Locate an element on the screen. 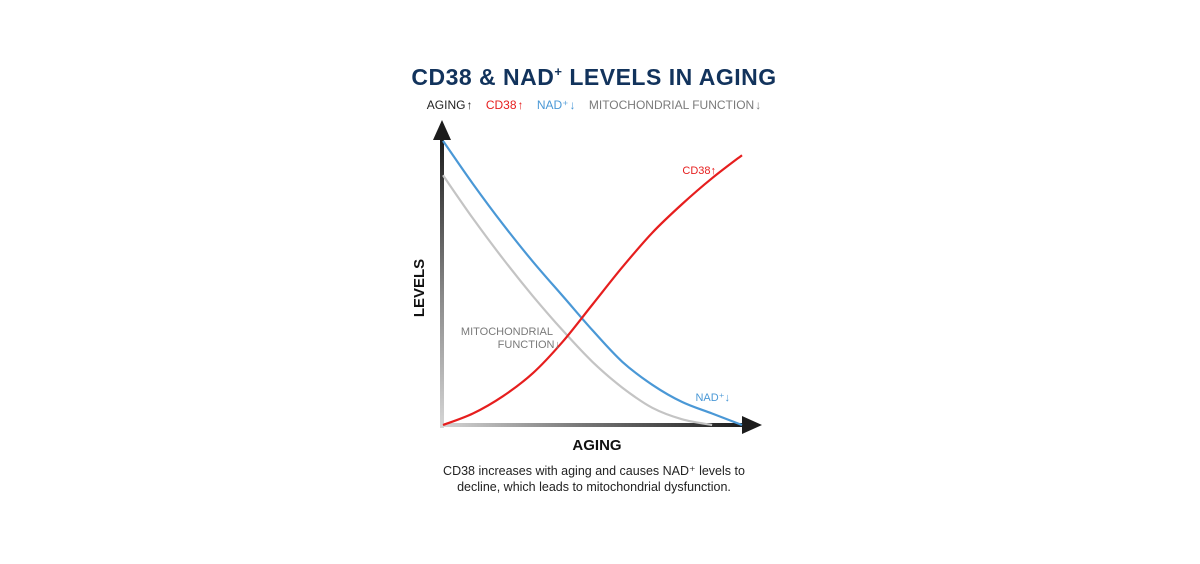 Image resolution: width=1200 pixels, height=564 pixels. y-axis-arrowhead is located at coordinates (442, 130).